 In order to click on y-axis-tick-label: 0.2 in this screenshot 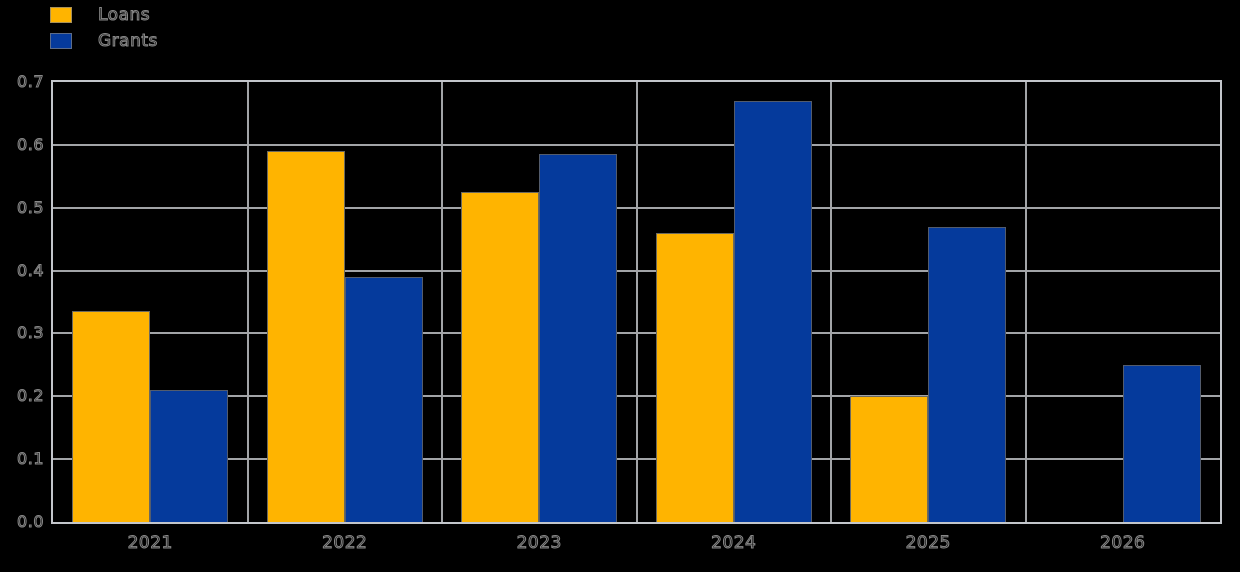, I will do `click(30, 396)`.